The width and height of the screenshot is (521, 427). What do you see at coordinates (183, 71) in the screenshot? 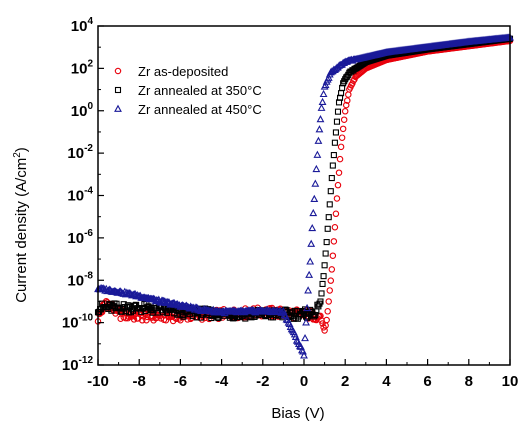
I see `legend-label: Zr as-deposited` at bounding box center [183, 71].